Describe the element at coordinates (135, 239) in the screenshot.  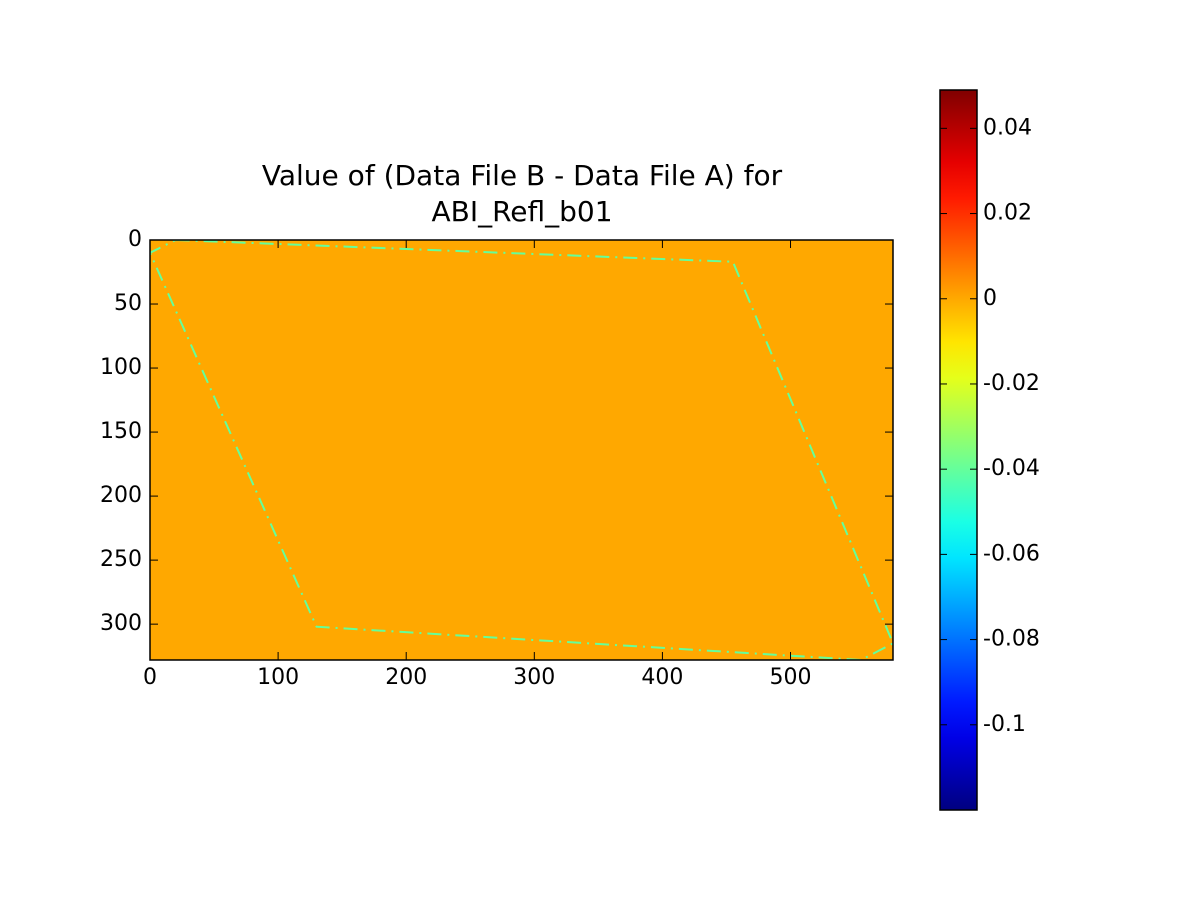
I see `y-tick-label: 0` at that location.